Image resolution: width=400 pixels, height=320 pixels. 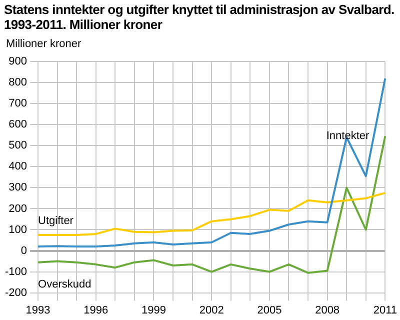 I want to click on y-tick-label: -200, so click(x=16, y=292).